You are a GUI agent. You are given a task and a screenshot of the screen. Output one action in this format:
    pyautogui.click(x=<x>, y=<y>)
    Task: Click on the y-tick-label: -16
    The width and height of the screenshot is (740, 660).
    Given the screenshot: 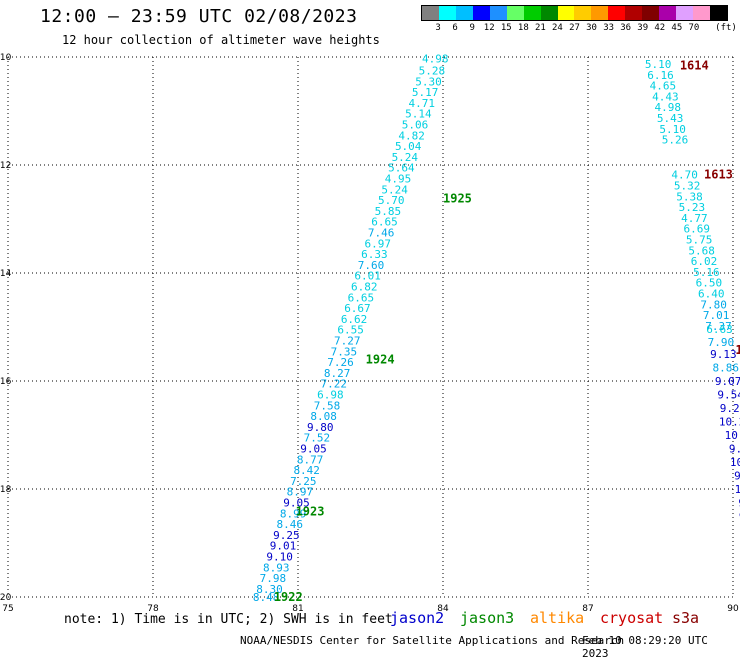 What is the action you would take?
    pyautogui.click(x=6, y=382)
    